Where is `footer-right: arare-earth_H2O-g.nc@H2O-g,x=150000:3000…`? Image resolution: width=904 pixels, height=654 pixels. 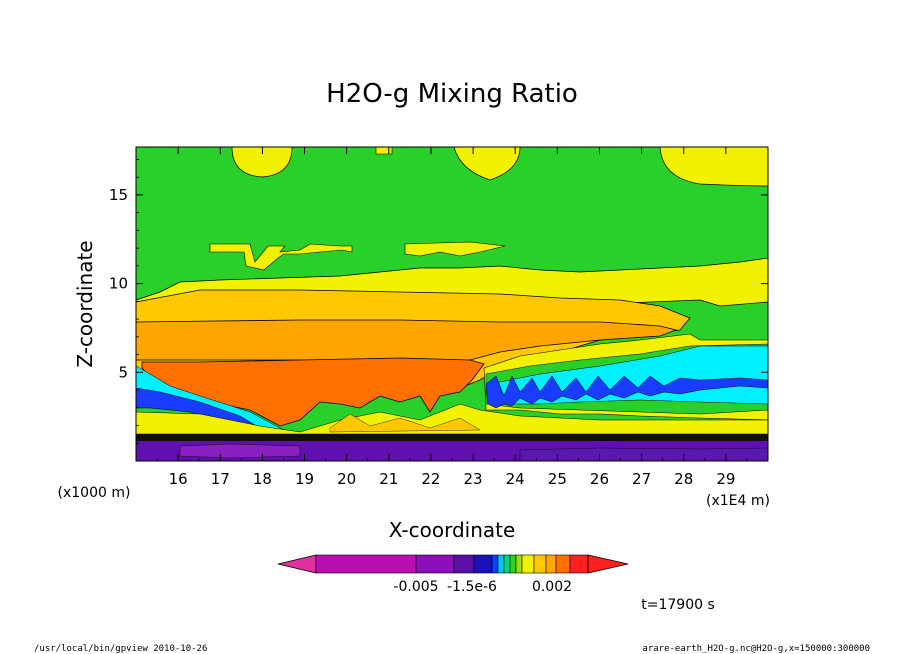
footer-right: arare-earth_H2O-g.nc@H2O-g,x=150000:3000… is located at coordinates (756, 649).